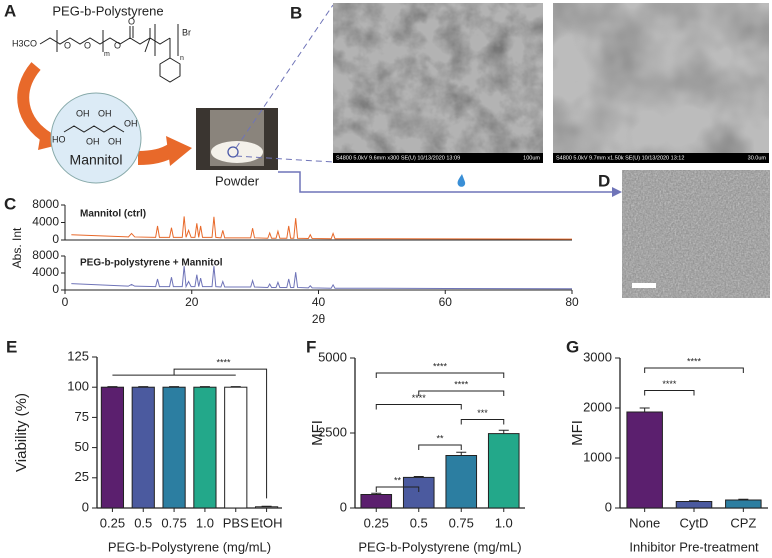 This screenshot has width=772, height=558. What do you see at coordinates (757, 158) in the screenshot?
I see `sem-scale: 30.0um` at bounding box center [757, 158].